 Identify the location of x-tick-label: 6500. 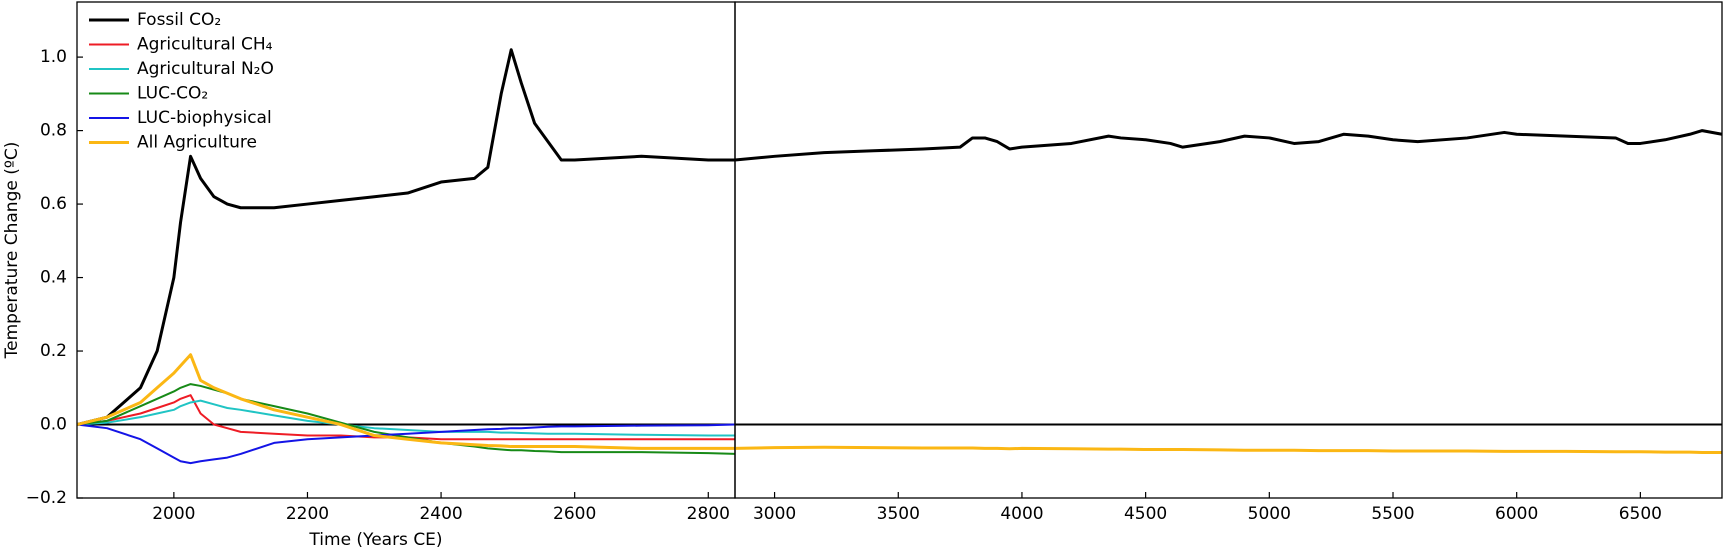
(1640, 514).